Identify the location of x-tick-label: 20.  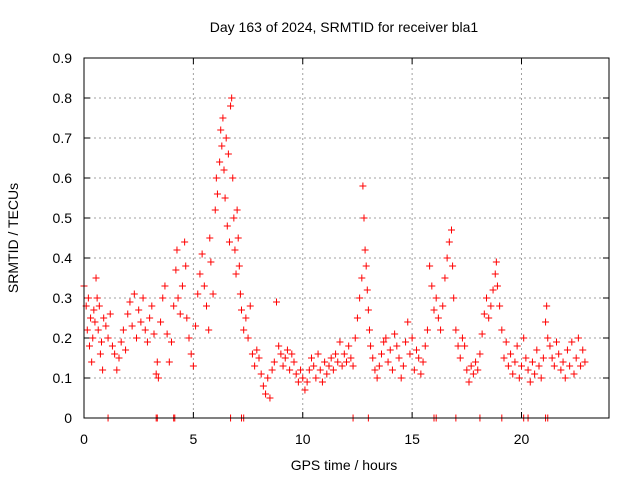
(522, 439).